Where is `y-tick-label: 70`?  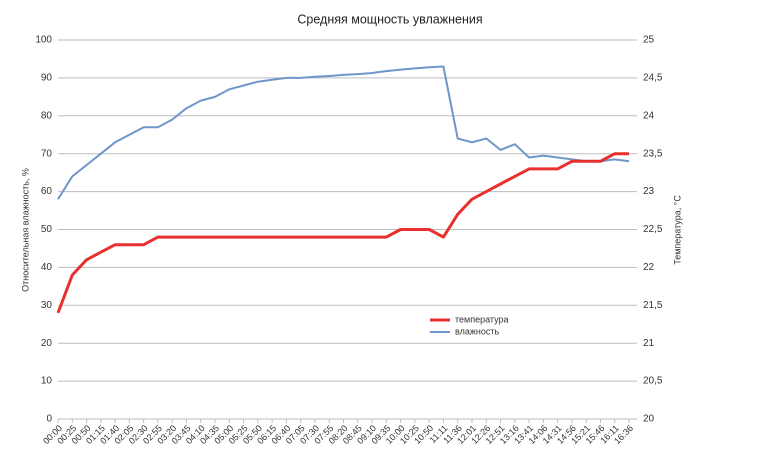
y-tick-label: 70 is located at coordinates (47, 153).